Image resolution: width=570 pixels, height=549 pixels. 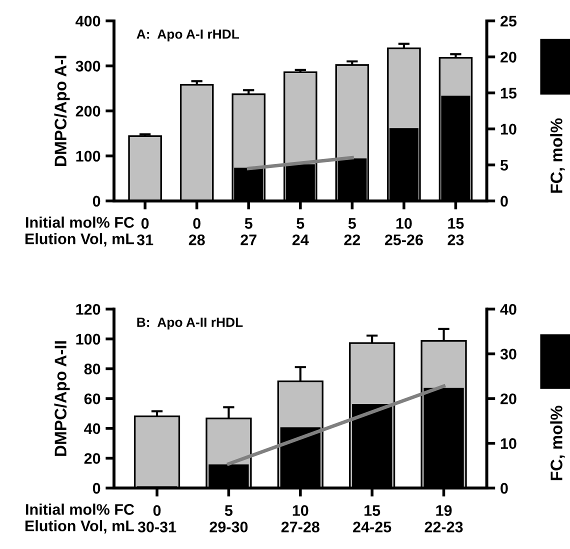 I want to click on y-tick-label: 120, so click(x=88, y=309).